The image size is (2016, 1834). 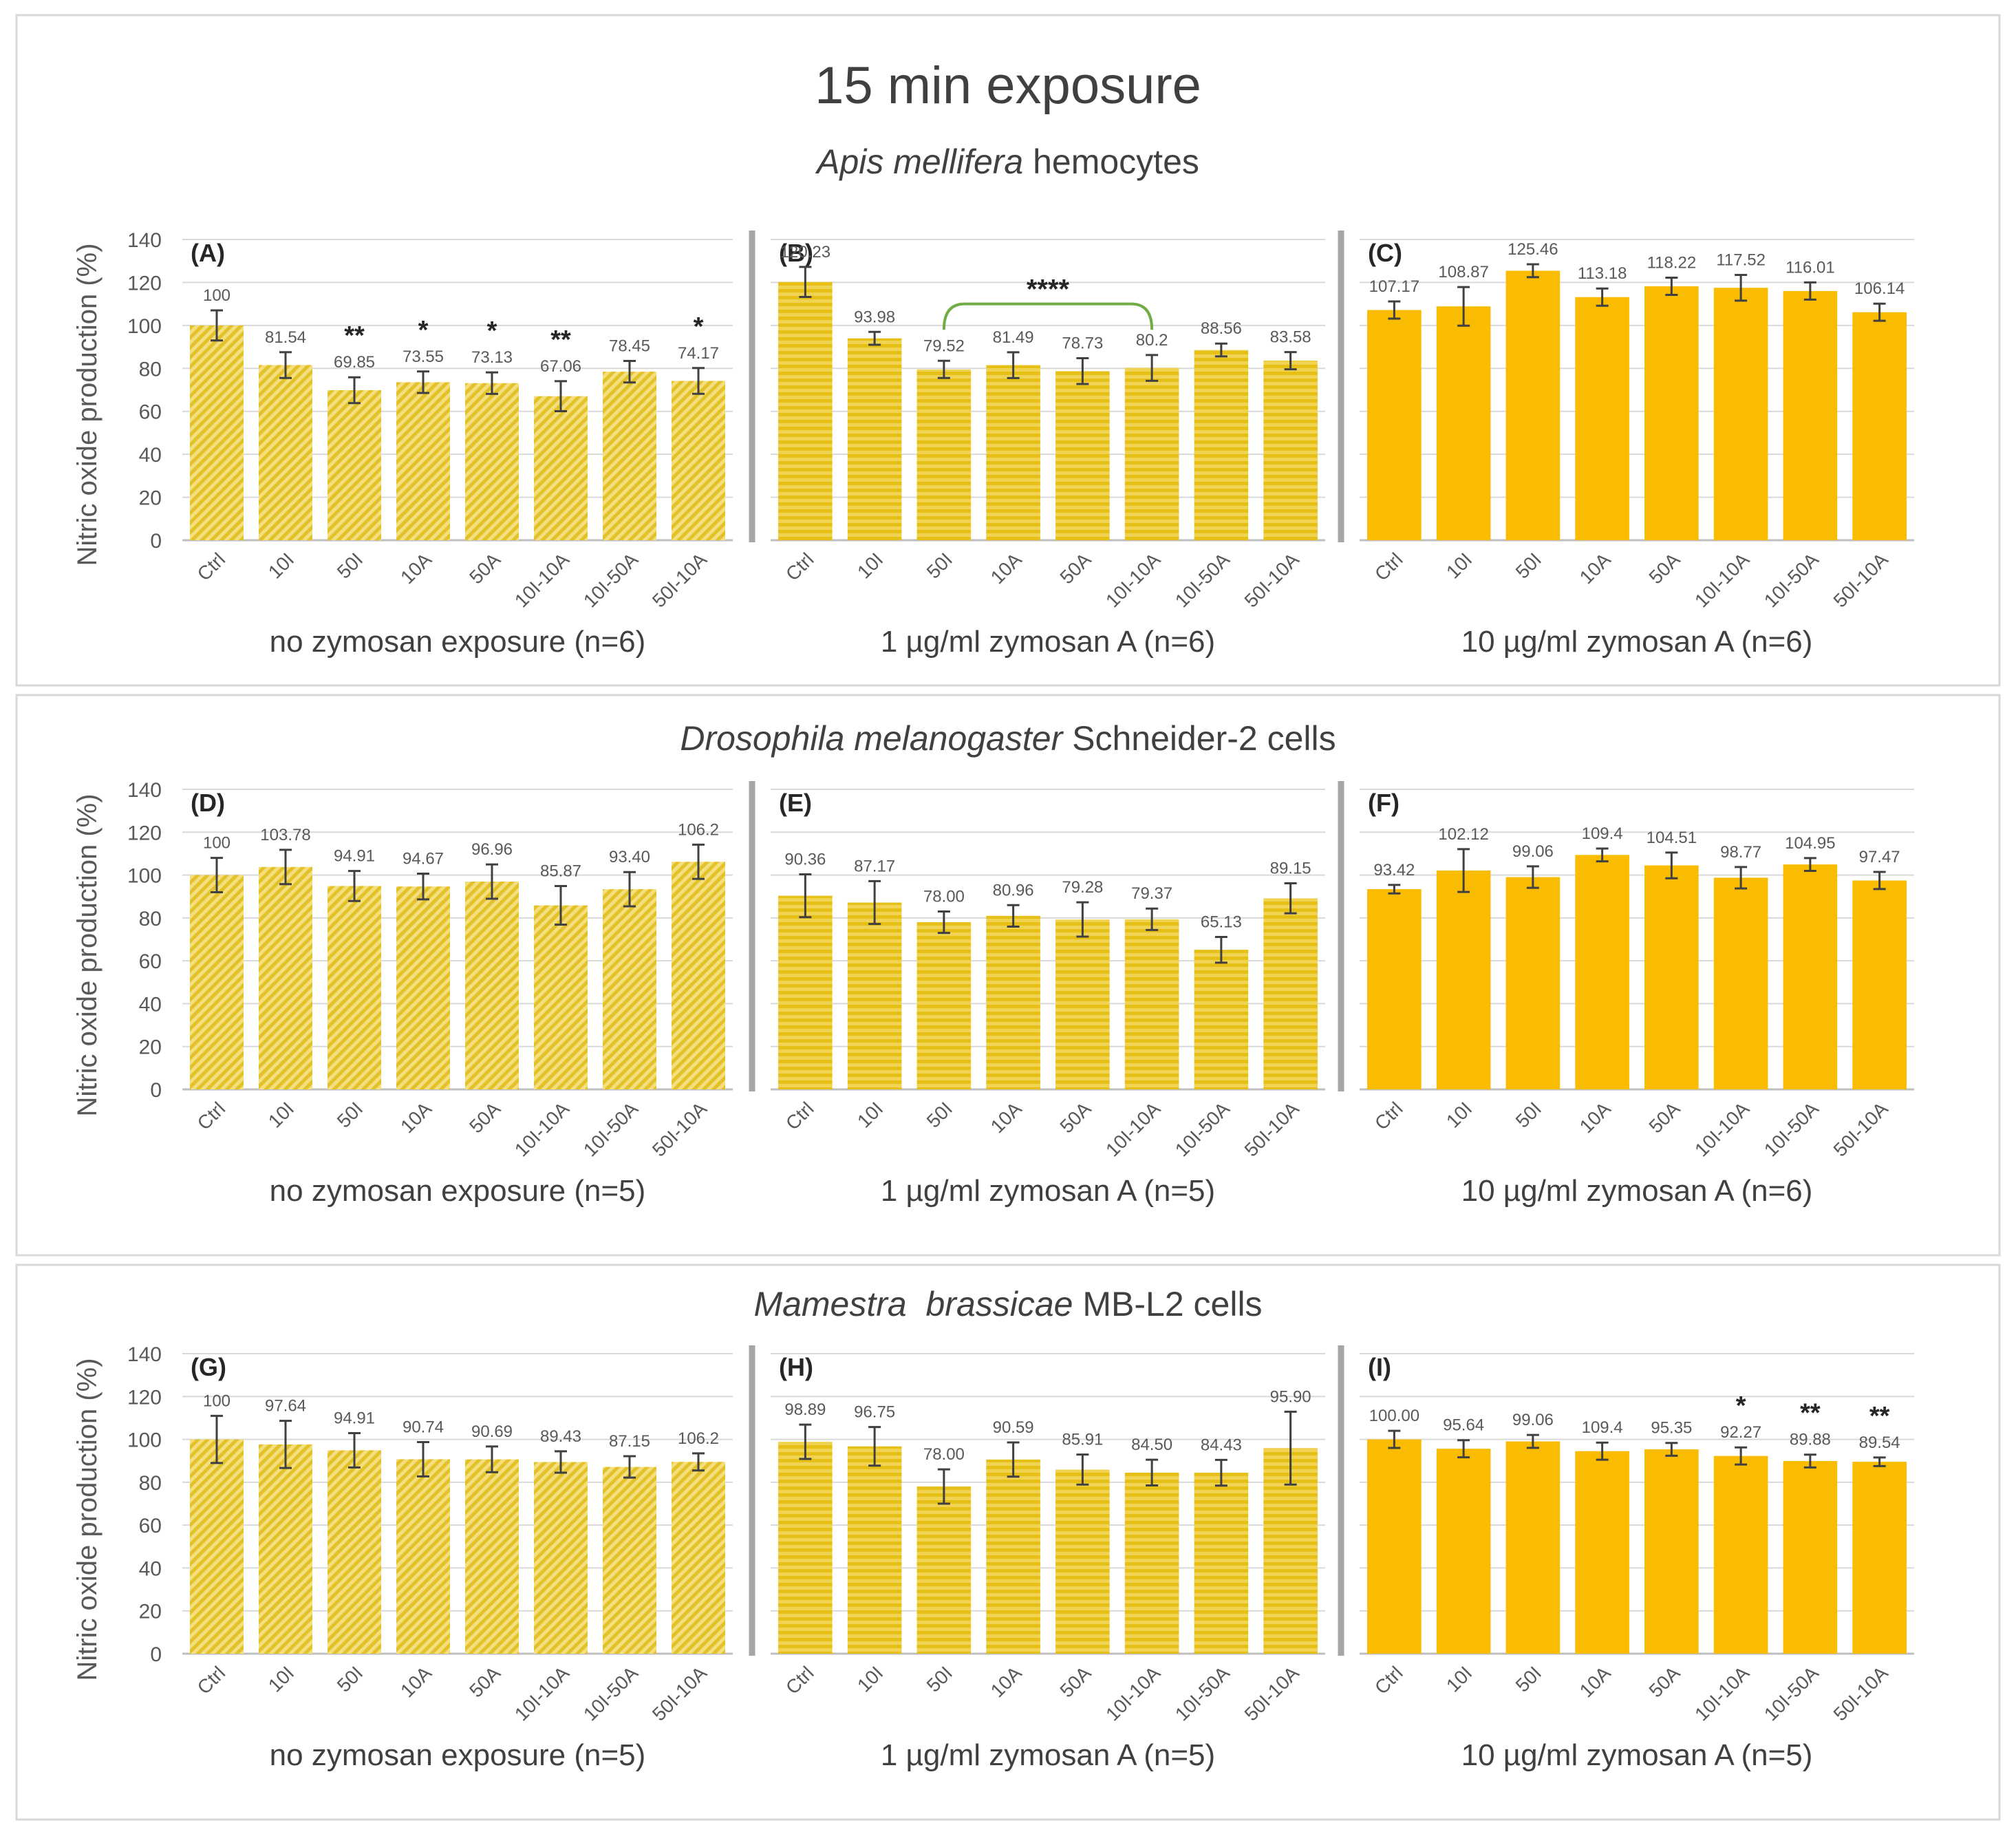 I want to click on data-label: 80.2, so click(x=1152, y=340).